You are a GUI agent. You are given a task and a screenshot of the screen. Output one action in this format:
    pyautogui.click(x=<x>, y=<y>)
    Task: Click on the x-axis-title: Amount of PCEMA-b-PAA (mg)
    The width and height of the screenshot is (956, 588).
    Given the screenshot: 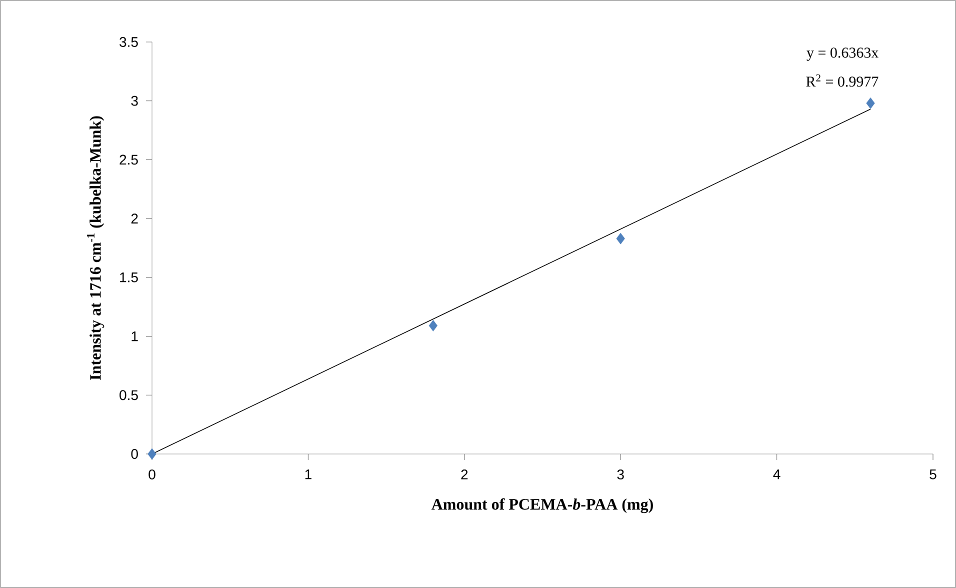 What is the action you would take?
    pyautogui.click(x=542, y=506)
    